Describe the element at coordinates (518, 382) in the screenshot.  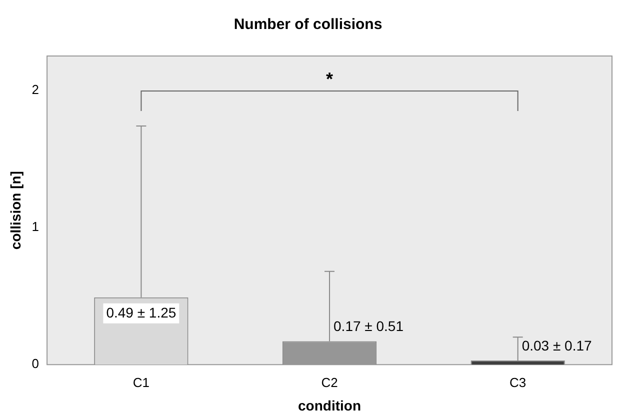
I see `x-tick-label: C3` at that location.